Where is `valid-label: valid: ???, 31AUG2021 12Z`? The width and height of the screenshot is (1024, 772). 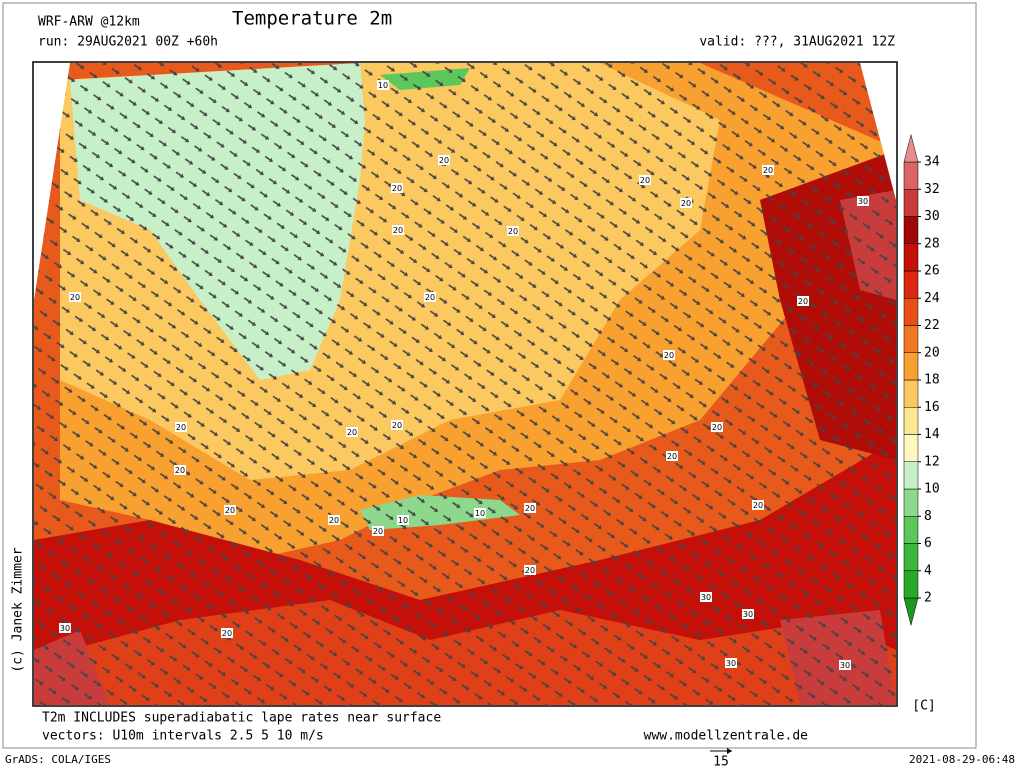 valid-label: valid: ???, 31AUG2021 12Z is located at coordinates (797, 42).